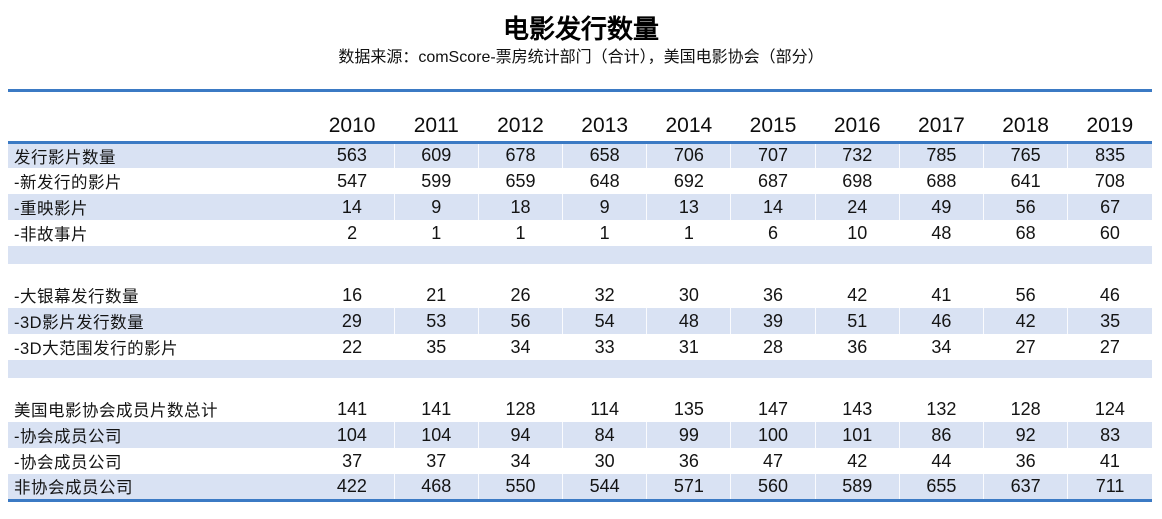 This screenshot has height=519, width=1162. What do you see at coordinates (351, 206) in the screenshot?
I see `cell-value: 14` at bounding box center [351, 206].